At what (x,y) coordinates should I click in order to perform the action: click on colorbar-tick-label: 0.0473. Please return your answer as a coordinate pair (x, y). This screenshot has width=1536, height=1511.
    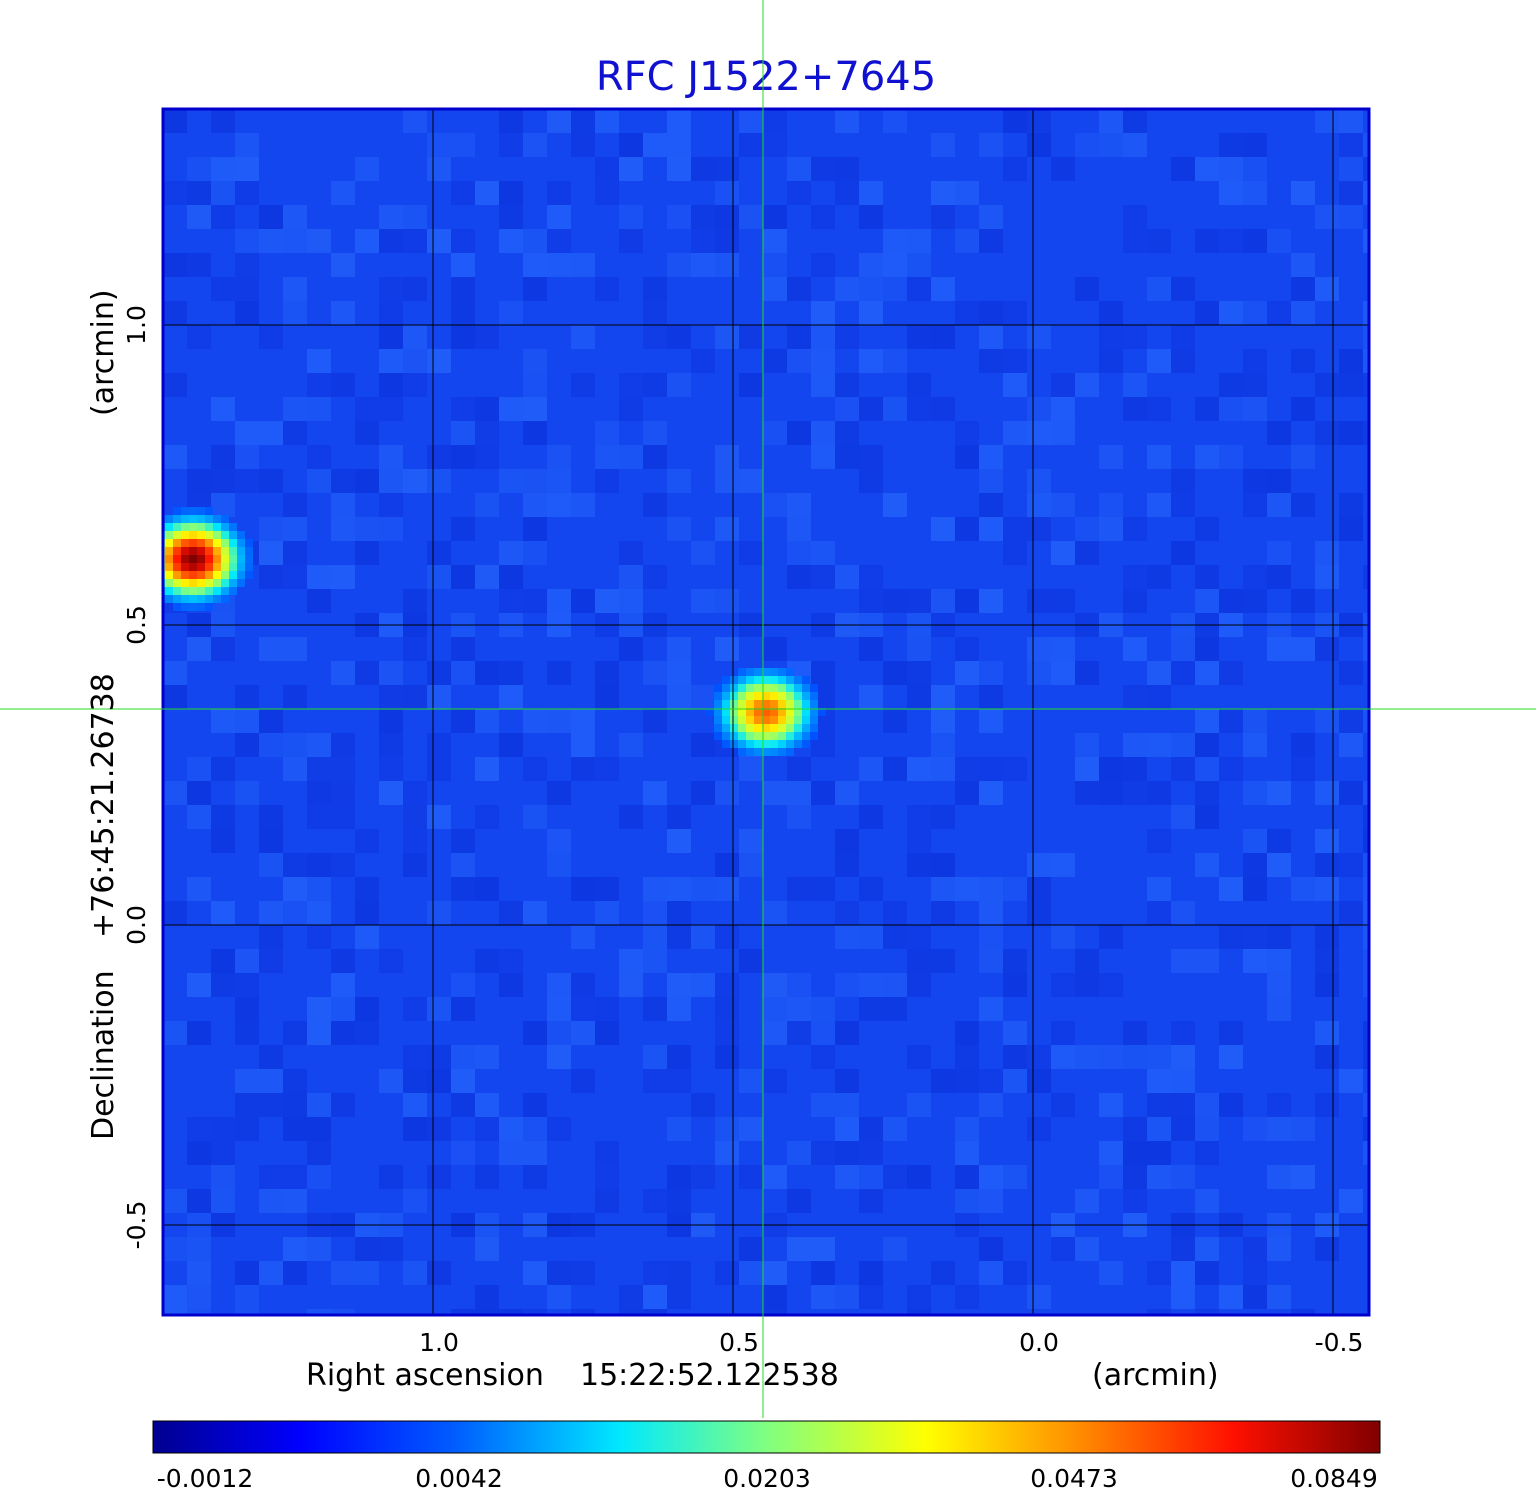
    Looking at the image, I should click on (1073, 1478).